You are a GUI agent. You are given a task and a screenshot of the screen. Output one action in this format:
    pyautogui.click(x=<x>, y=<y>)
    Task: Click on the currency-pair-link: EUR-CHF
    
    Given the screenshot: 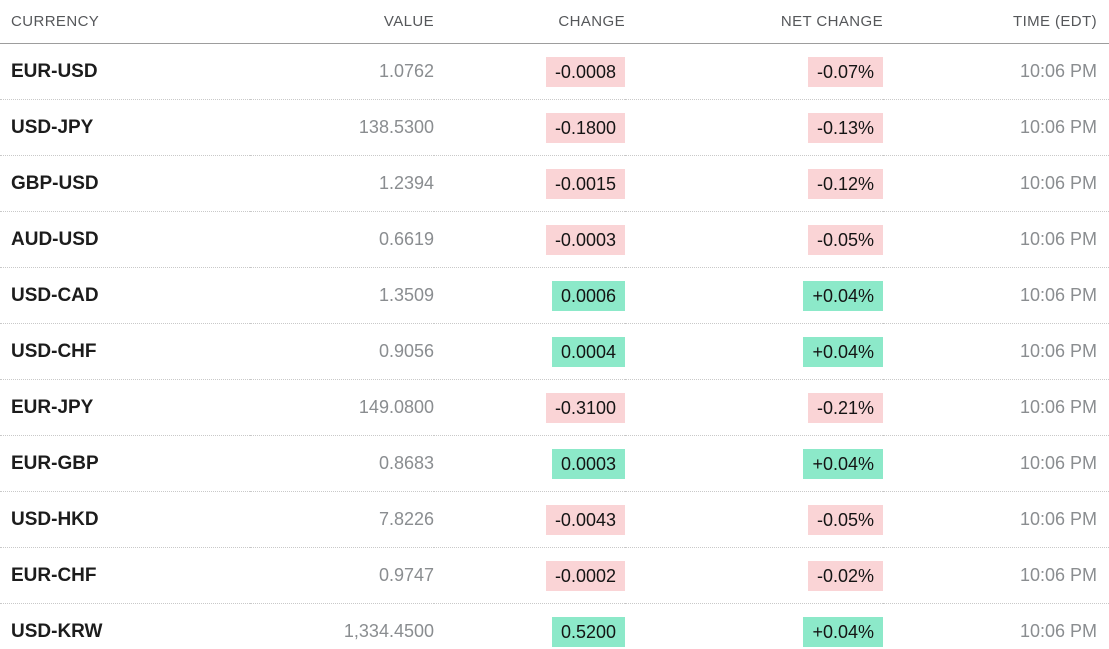 What is the action you would take?
    pyautogui.click(x=125, y=575)
    